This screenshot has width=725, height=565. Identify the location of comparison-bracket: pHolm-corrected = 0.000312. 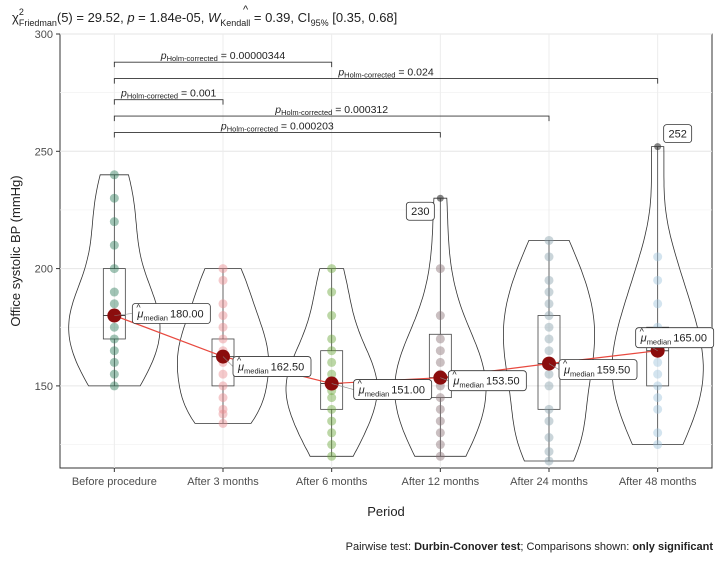
(331, 113).